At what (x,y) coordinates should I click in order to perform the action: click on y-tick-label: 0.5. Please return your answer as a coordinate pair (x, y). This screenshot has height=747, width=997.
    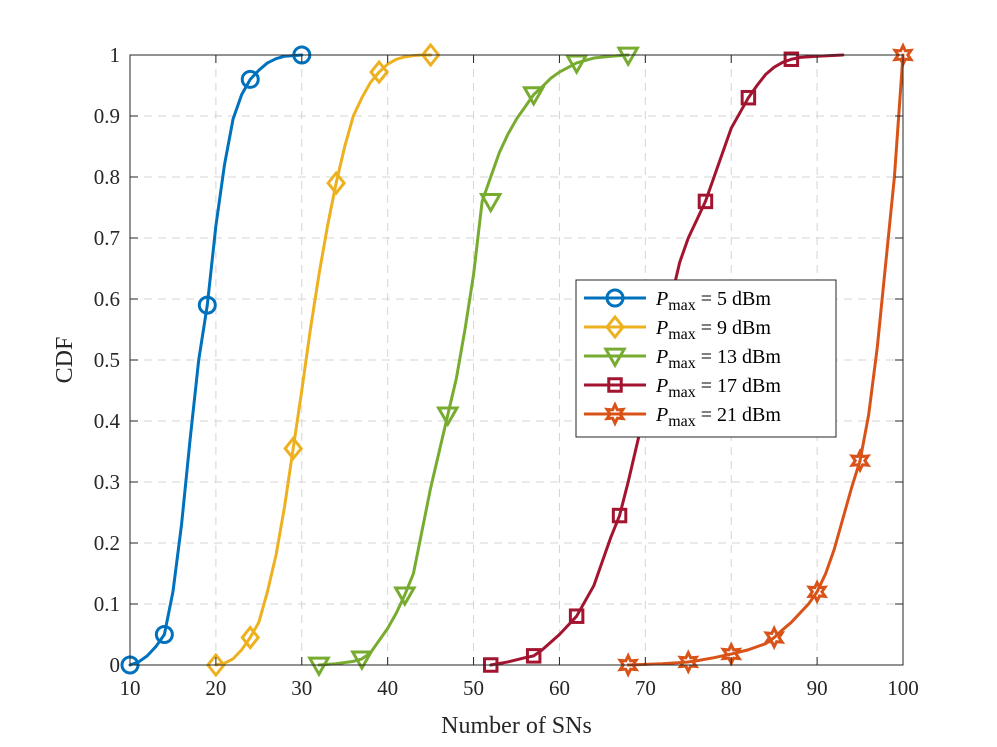
    Looking at the image, I should click on (107, 360).